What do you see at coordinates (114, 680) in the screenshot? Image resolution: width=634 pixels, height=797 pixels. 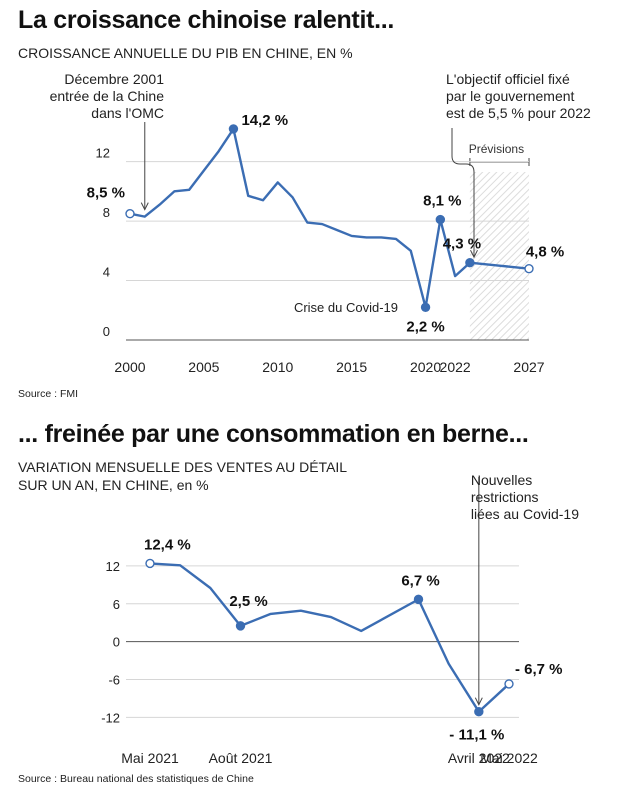 I see `y-tick-label: -6` at bounding box center [114, 680].